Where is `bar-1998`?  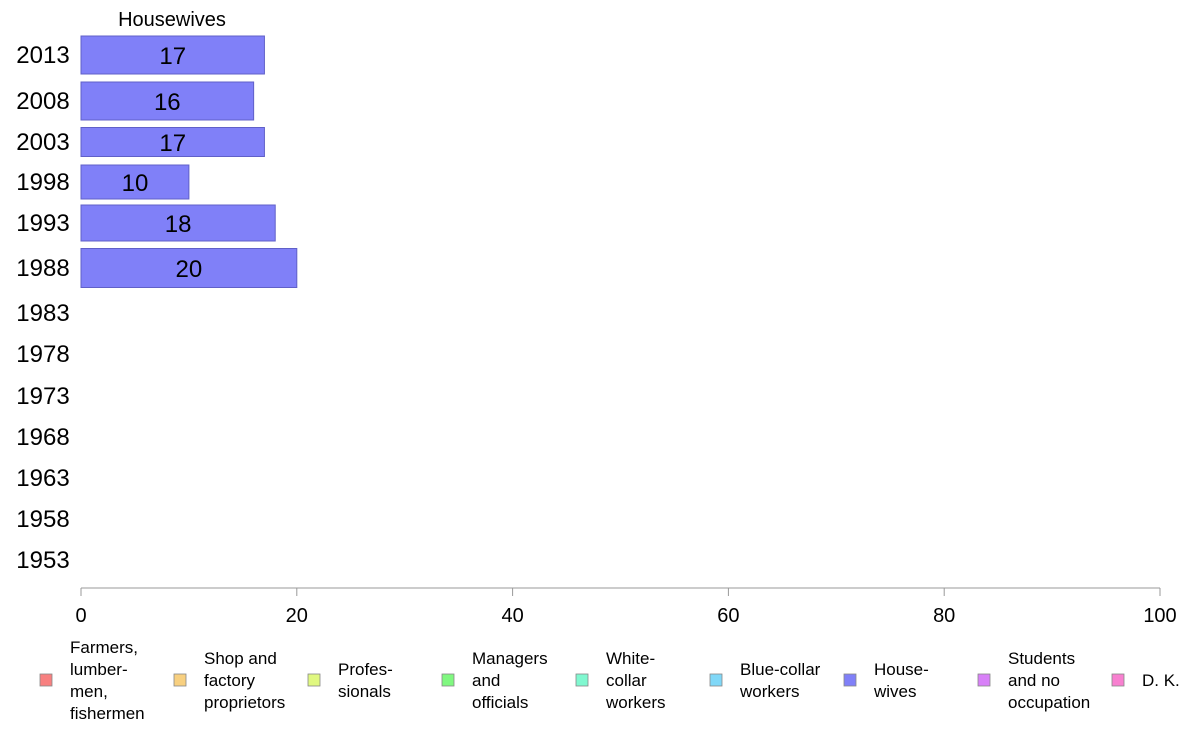 bar-1998 is located at coordinates (135, 182).